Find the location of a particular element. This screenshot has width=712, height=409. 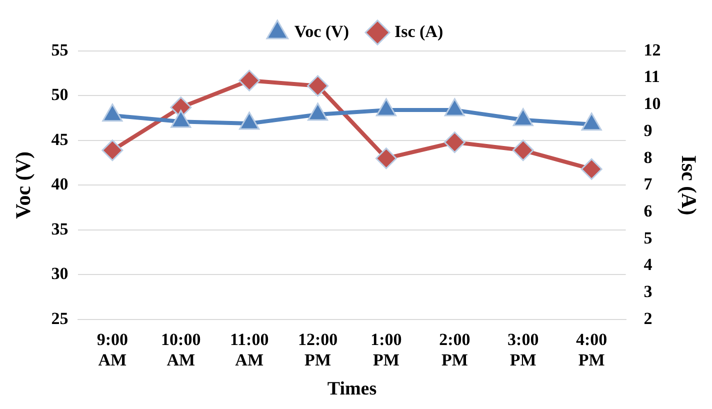

x-tick-label: 4:00 PM is located at coordinates (592, 350).